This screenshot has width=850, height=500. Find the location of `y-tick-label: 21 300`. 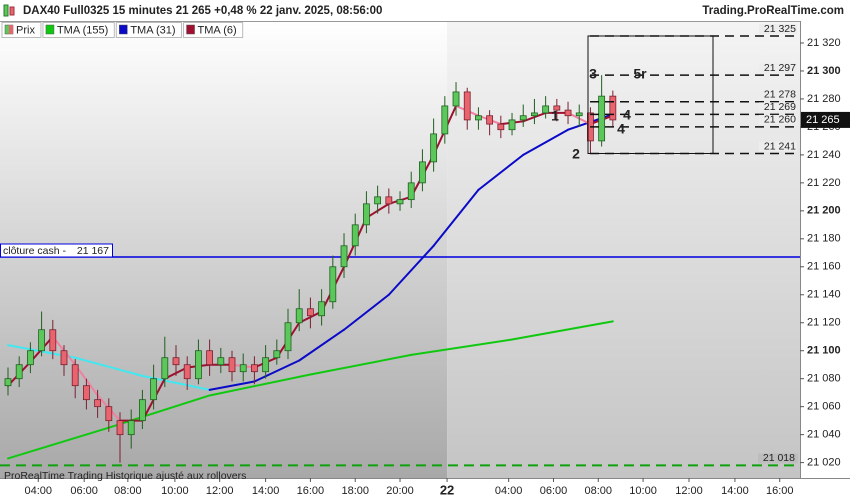

y-tick-label: 21 300 is located at coordinates (824, 71).